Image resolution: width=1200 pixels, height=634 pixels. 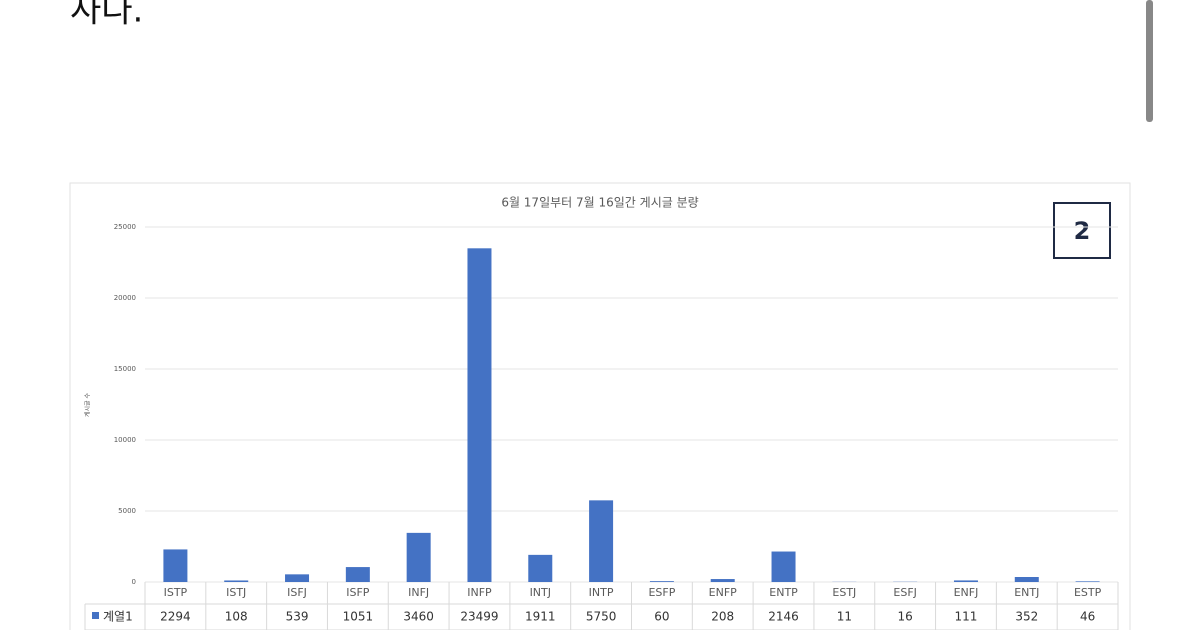 I want to click on x-tick-label: ISFJ, so click(x=297, y=592).